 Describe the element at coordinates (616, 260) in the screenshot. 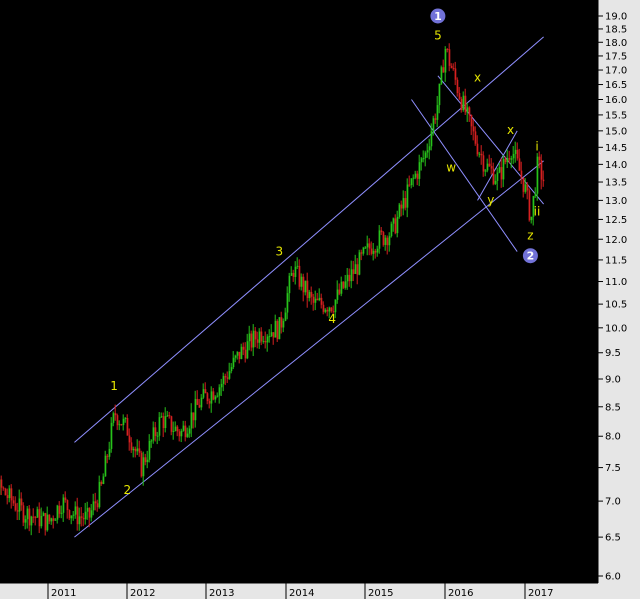

I see `y-tick-label: 11.5` at that location.